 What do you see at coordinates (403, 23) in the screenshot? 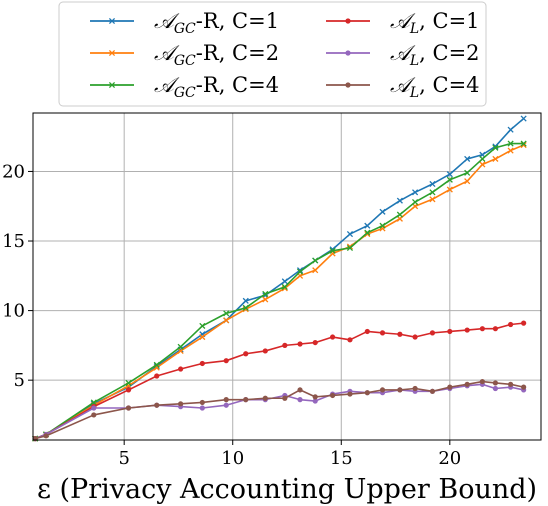
I see `legend-entry: 𝒜L, C=1` at bounding box center [403, 23].